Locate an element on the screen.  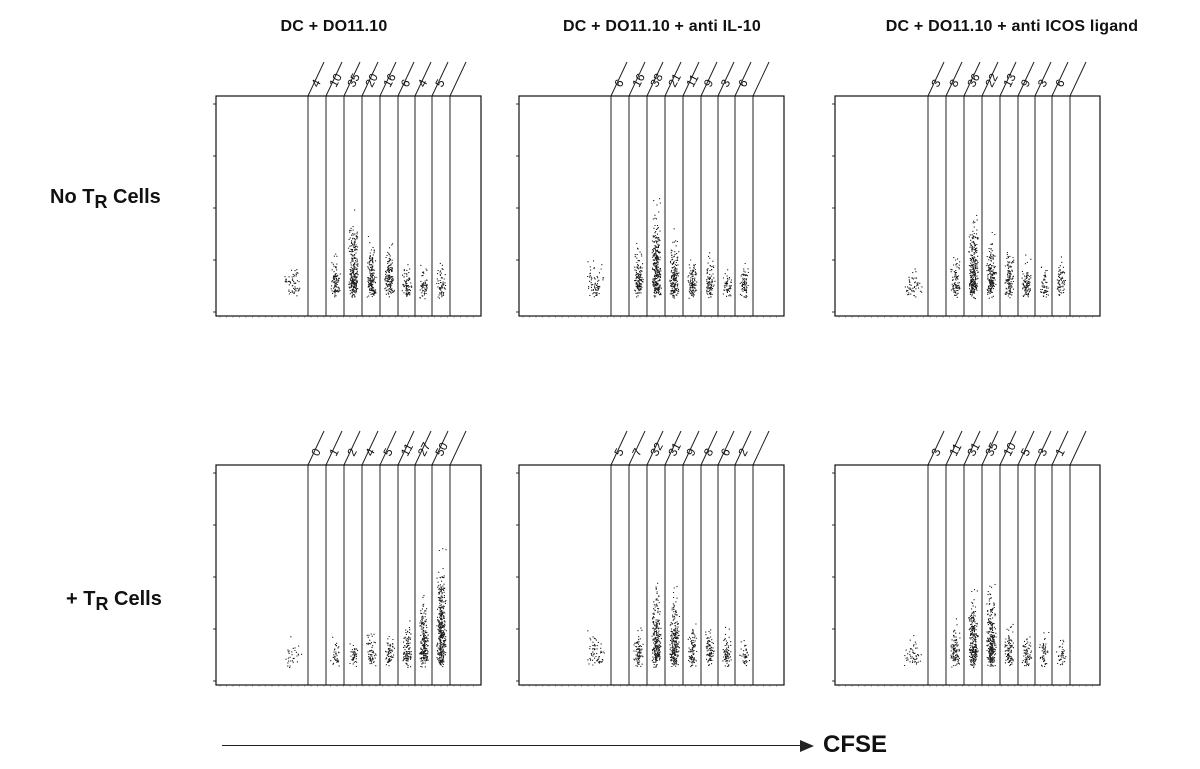
cfse-axis-label: CFSE is located at coordinates (855, 744).